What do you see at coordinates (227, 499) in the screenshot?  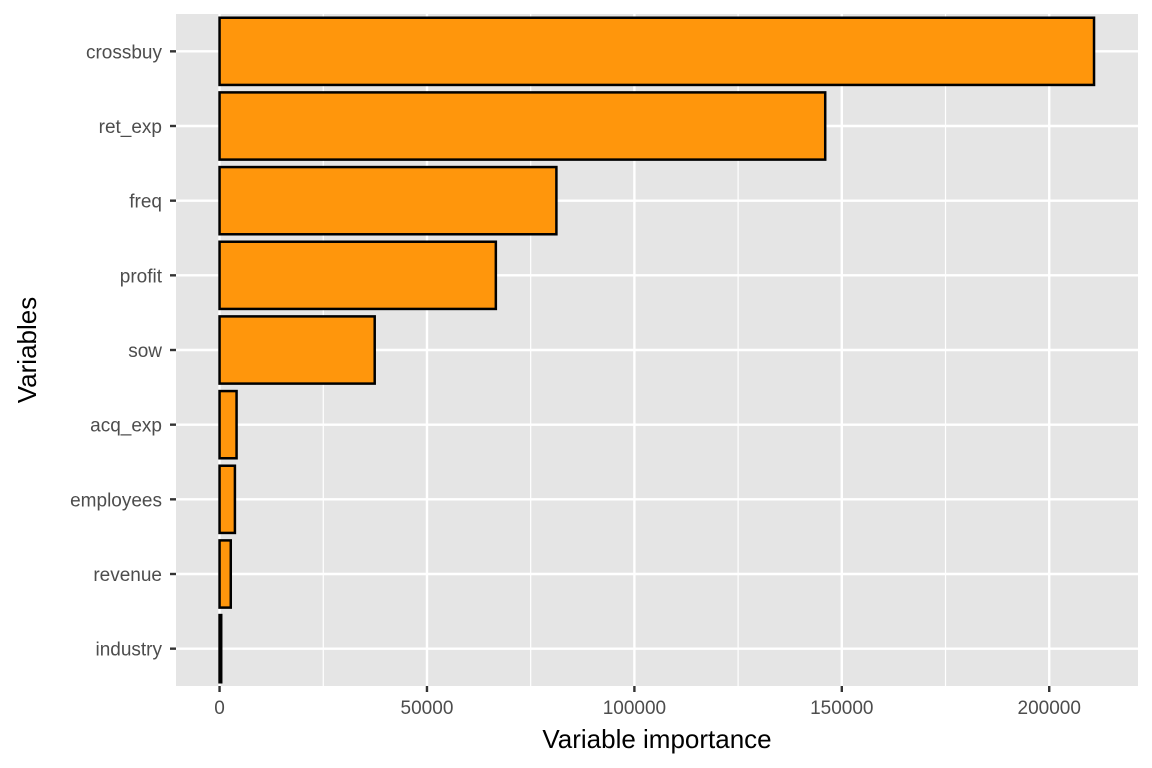 I see `bar-employees` at bounding box center [227, 499].